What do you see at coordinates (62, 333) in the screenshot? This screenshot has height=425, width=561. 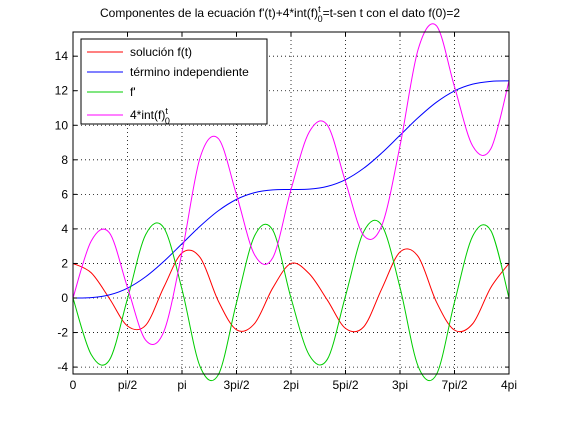 I see `y-tick-label: -2` at bounding box center [62, 333].